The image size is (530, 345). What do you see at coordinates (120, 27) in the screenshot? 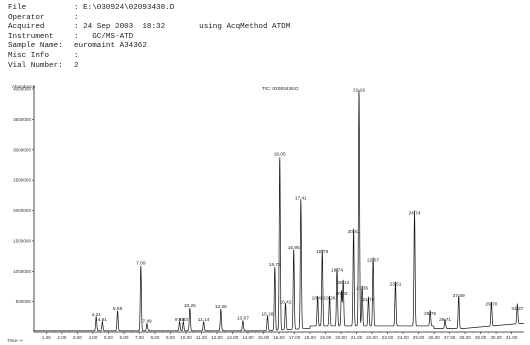
I see `acquired-value: : 24 Sep 2003 18:32` at bounding box center [120, 27].